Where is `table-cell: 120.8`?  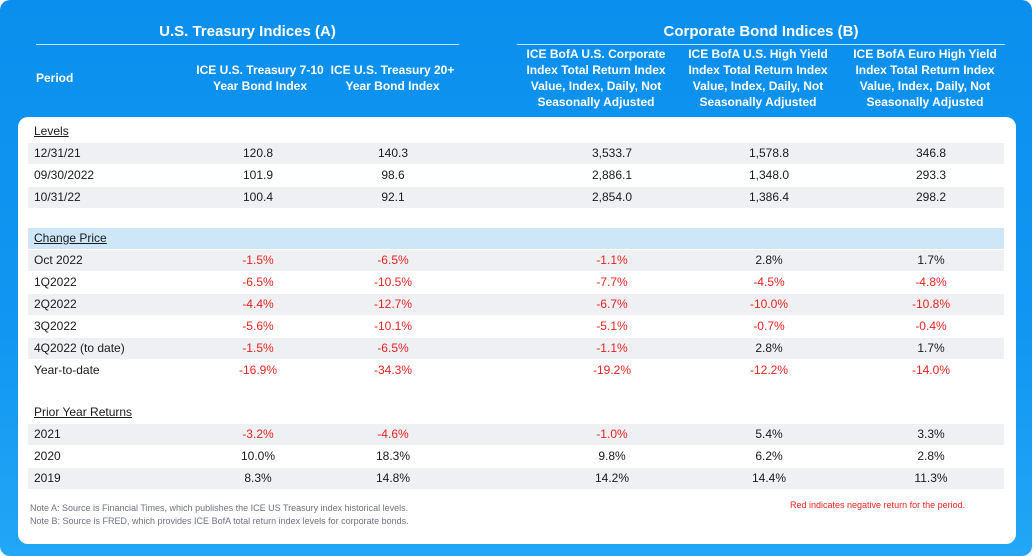 table-cell: 120.8 is located at coordinates (258, 153).